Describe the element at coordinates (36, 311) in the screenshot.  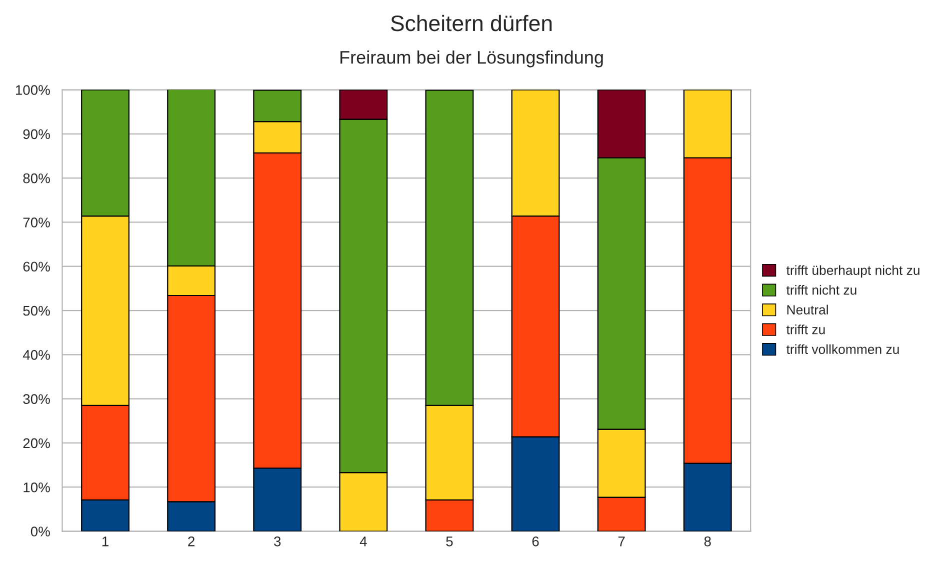
I see `y-tick-label: 50%` at that location.